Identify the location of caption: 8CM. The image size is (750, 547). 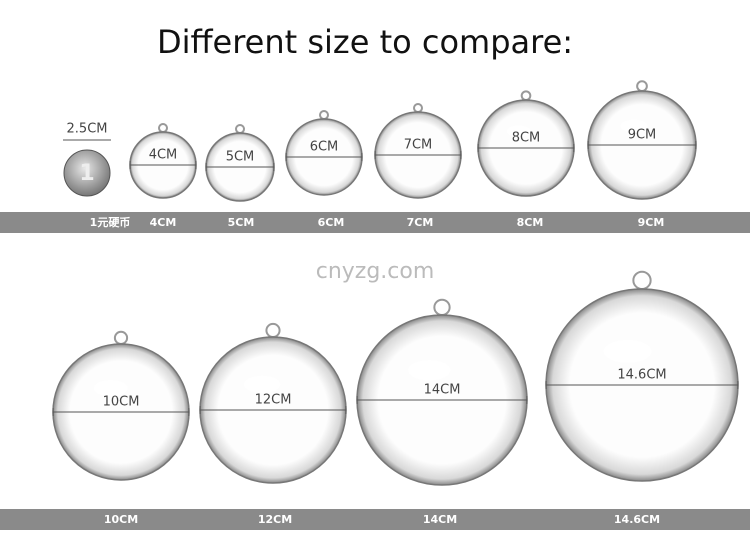
(530, 222).